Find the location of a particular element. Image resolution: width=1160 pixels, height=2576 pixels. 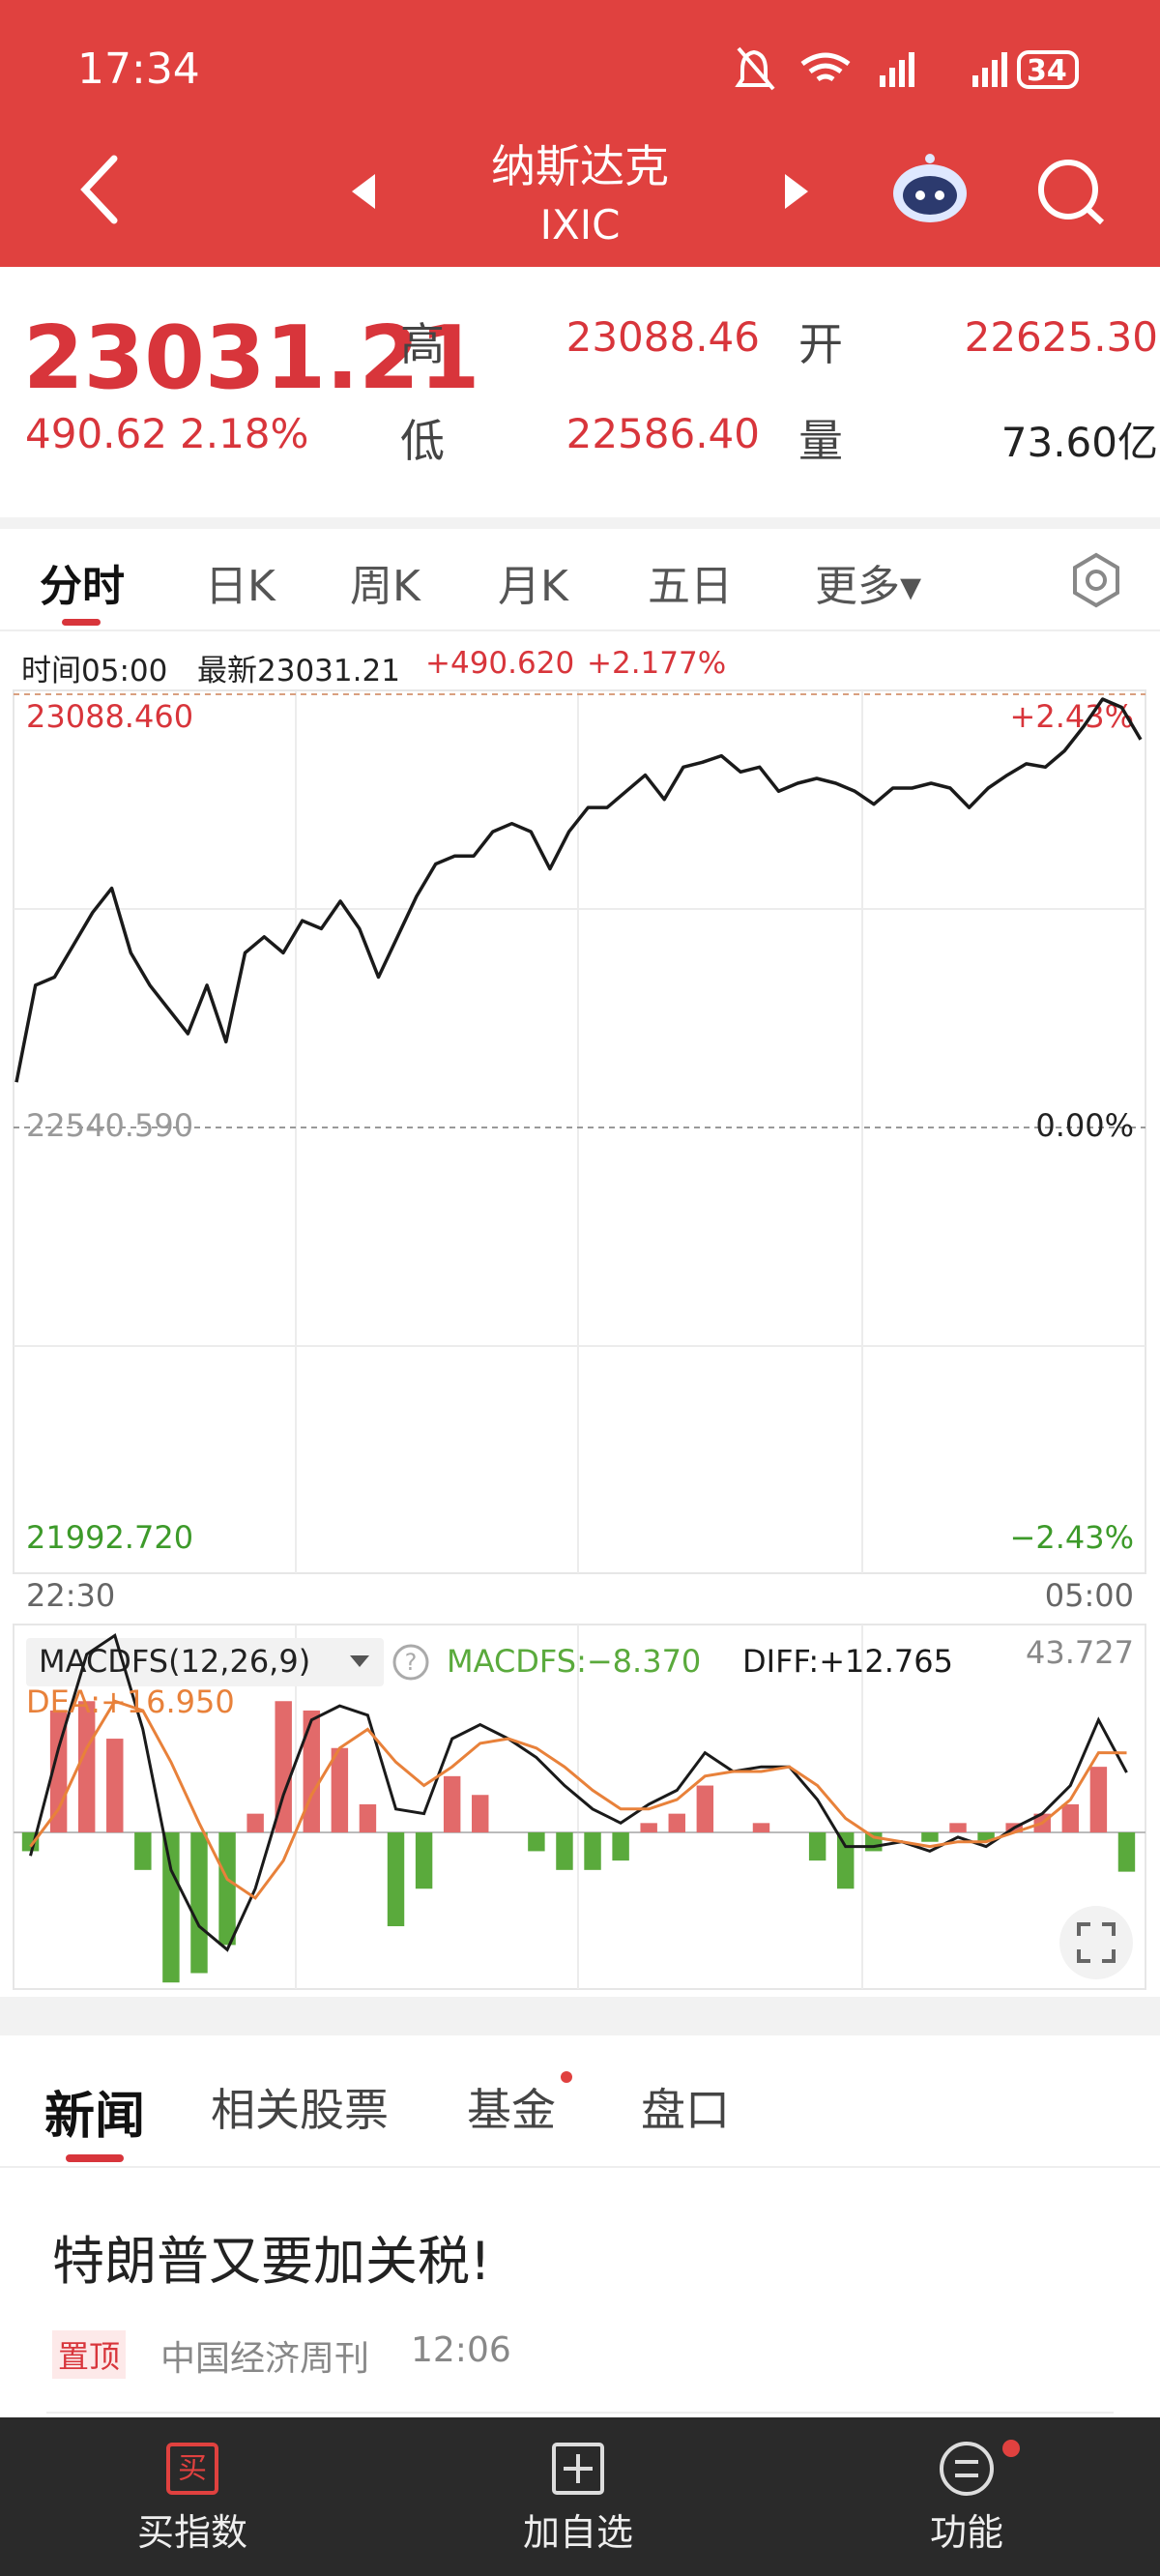

next-button is located at coordinates (797, 191).